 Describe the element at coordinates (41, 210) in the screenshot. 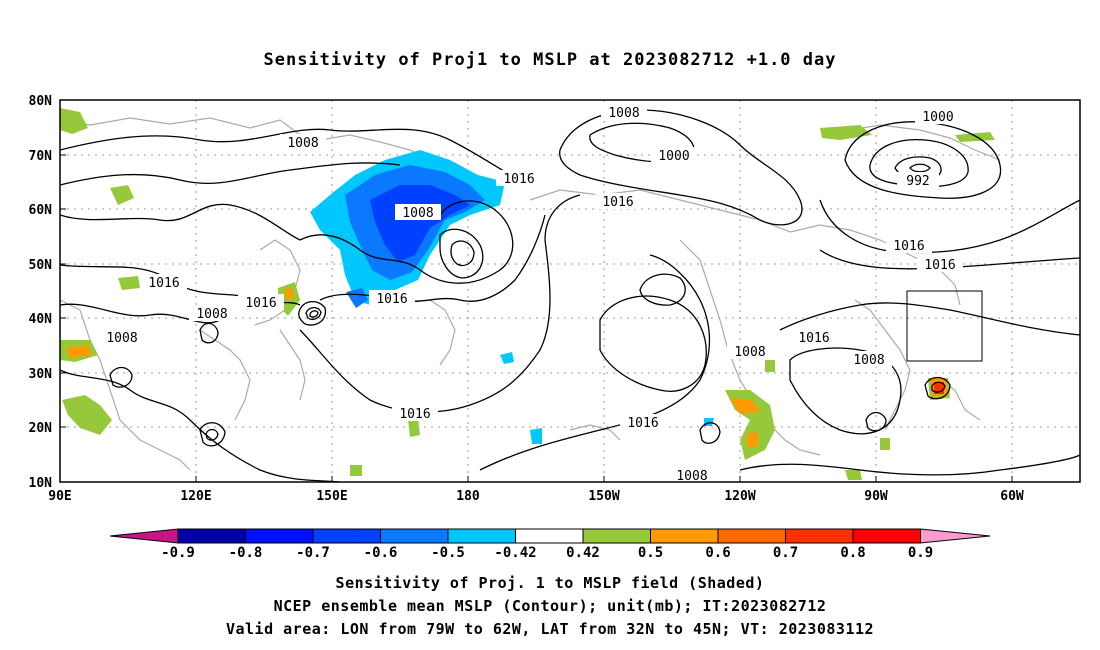

I see `lat-label-60n: 60N` at that location.